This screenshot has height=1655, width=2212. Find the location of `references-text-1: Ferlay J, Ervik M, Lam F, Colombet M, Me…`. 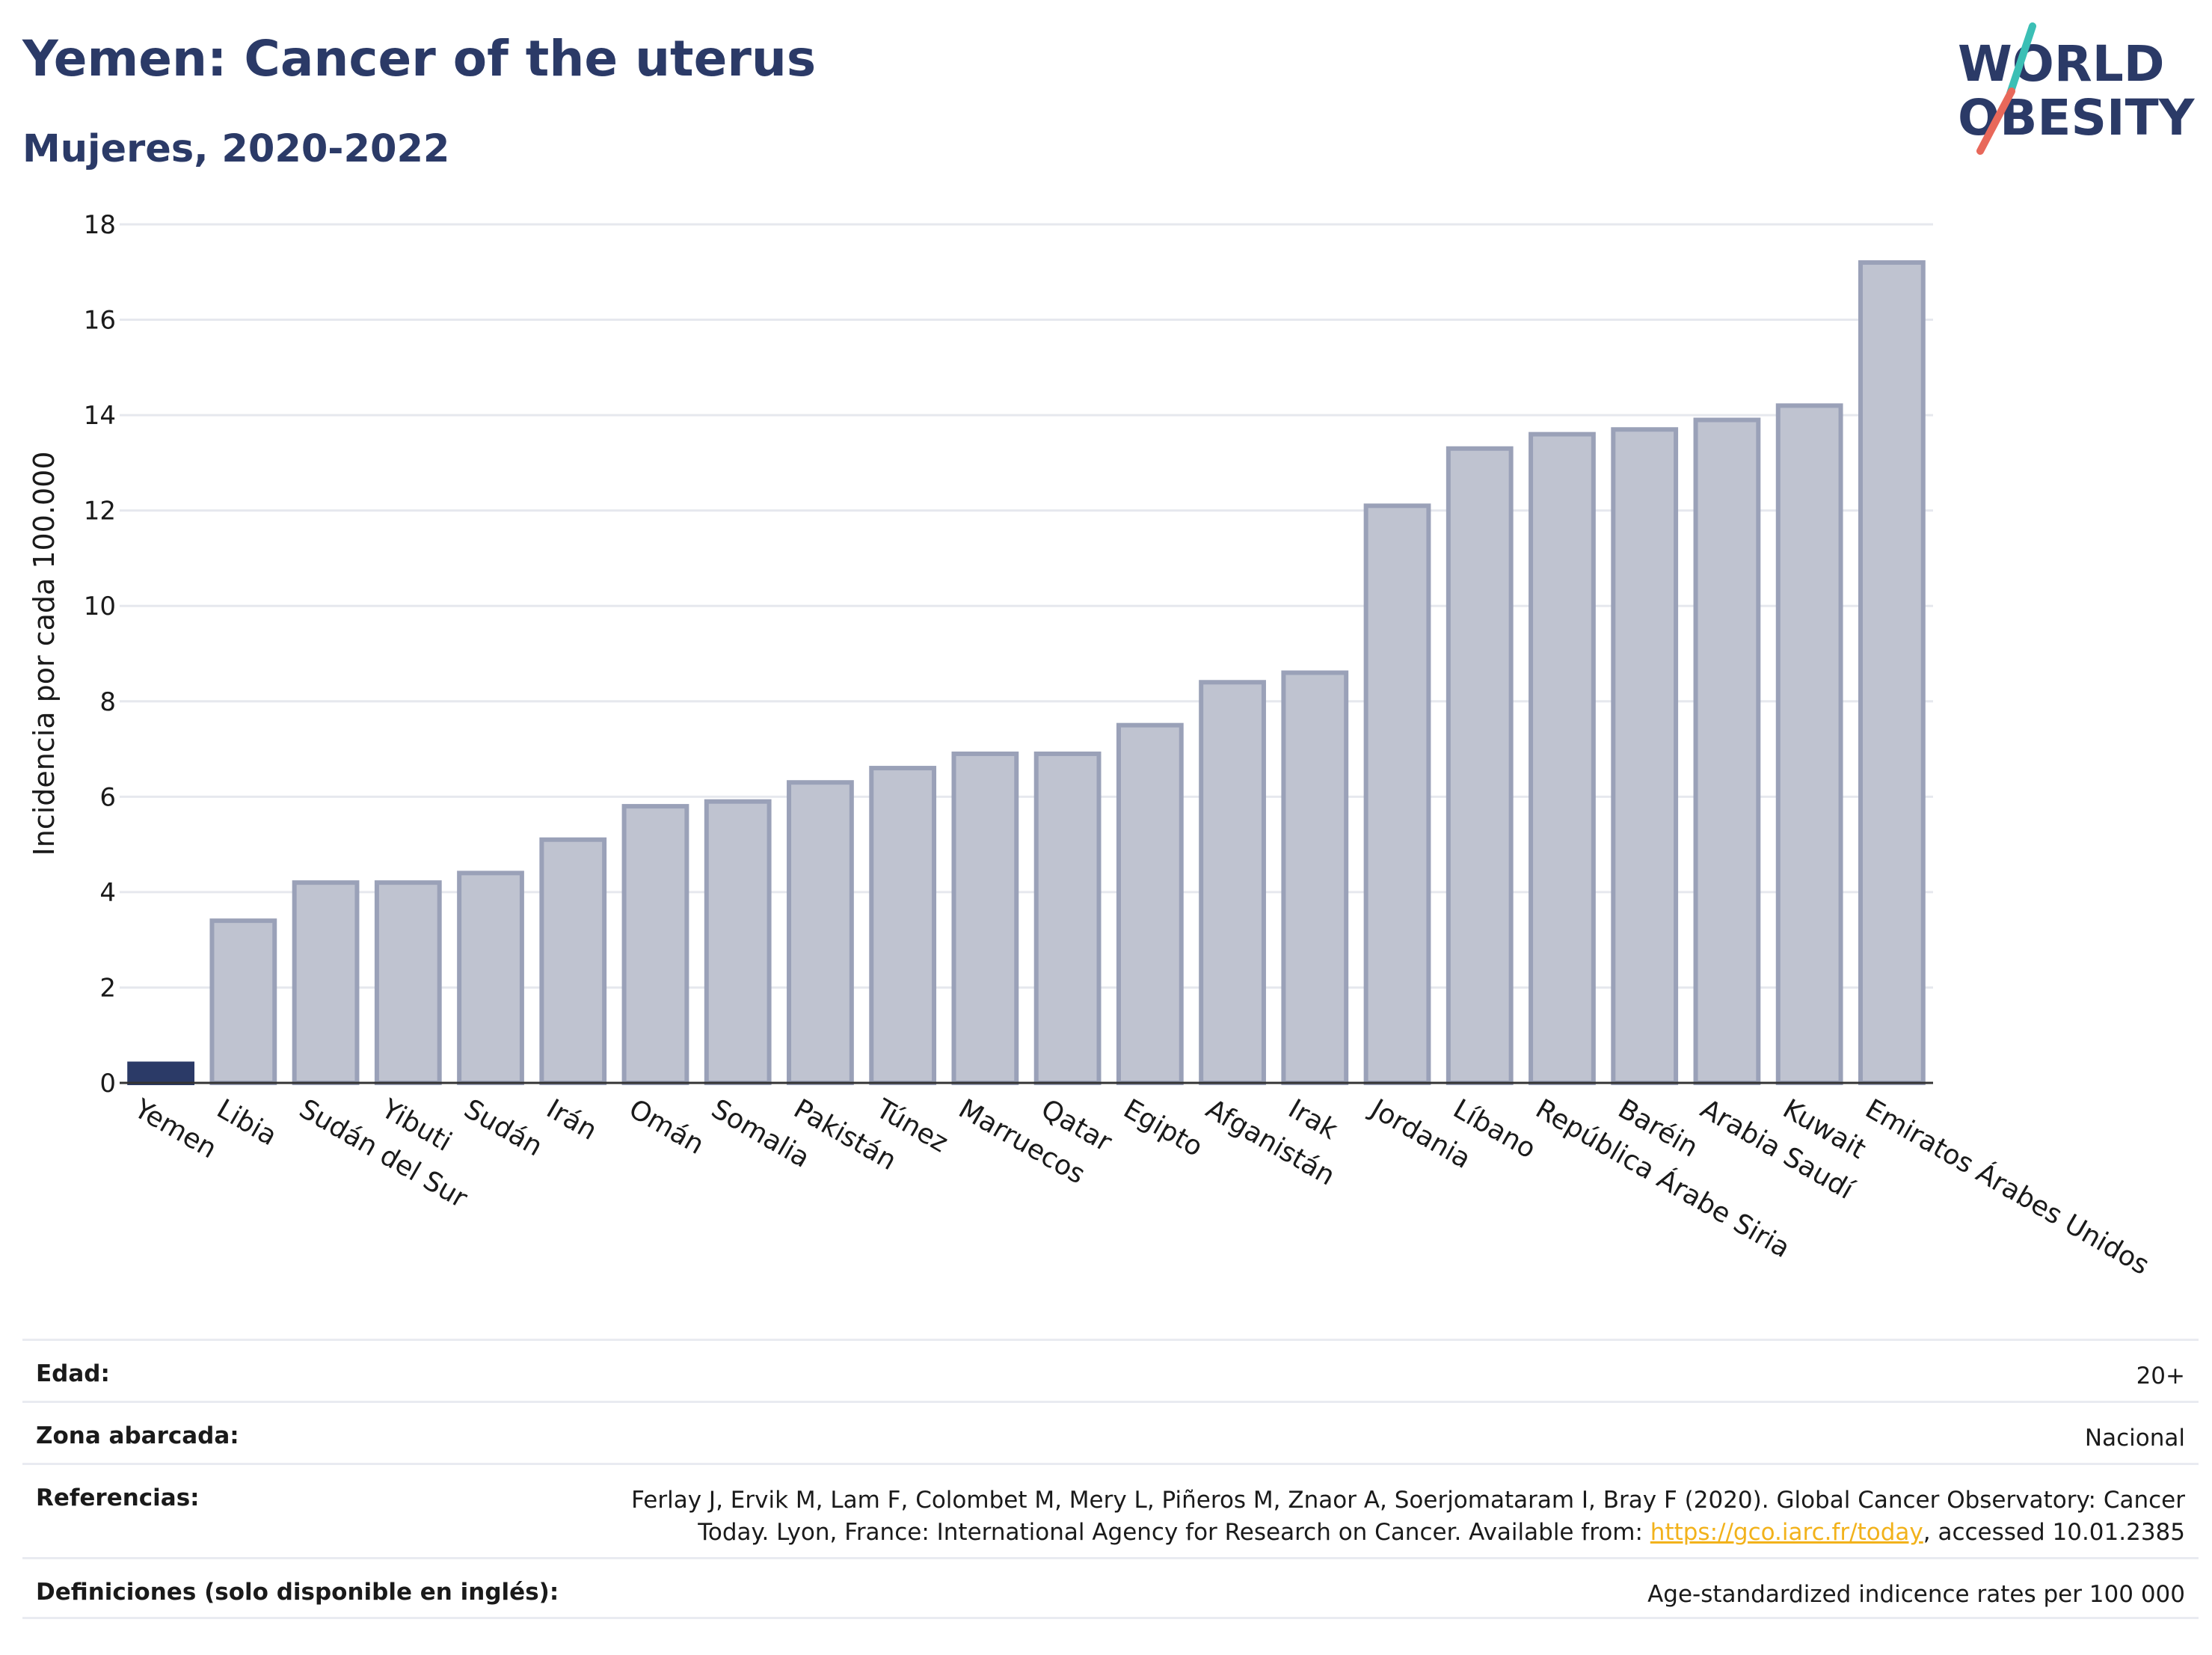

references-text-1: Ferlay J, Ervik M, Lam F, Colombet M, Me… is located at coordinates (1408, 1500).